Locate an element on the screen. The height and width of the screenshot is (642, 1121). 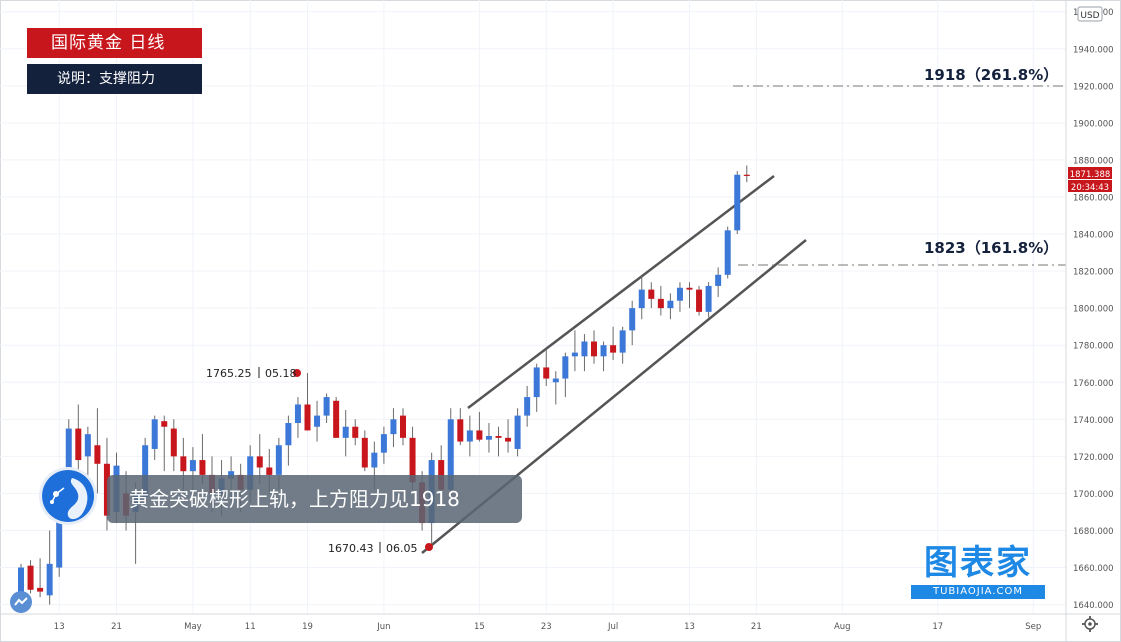
fib-level-1918-label: 1918（261.8%） is located at coordinates (991, 75).